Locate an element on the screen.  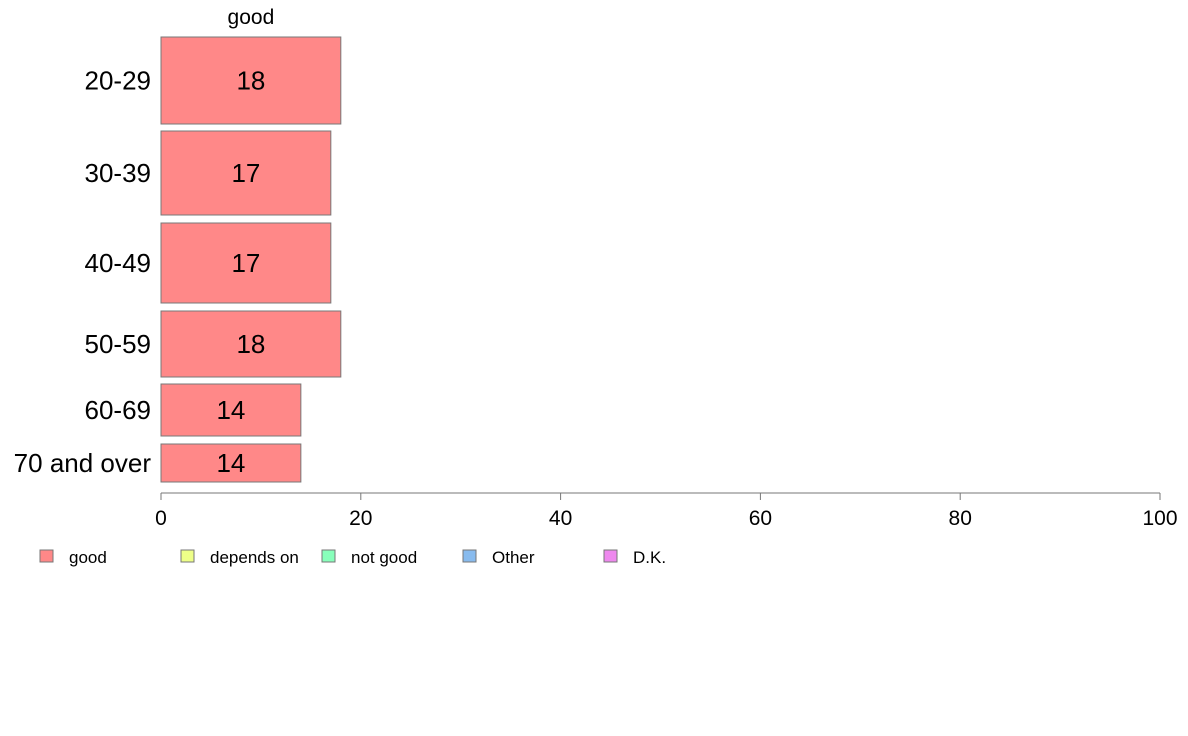
category-label-4: 60-69 is located at coordinates (118, 410).